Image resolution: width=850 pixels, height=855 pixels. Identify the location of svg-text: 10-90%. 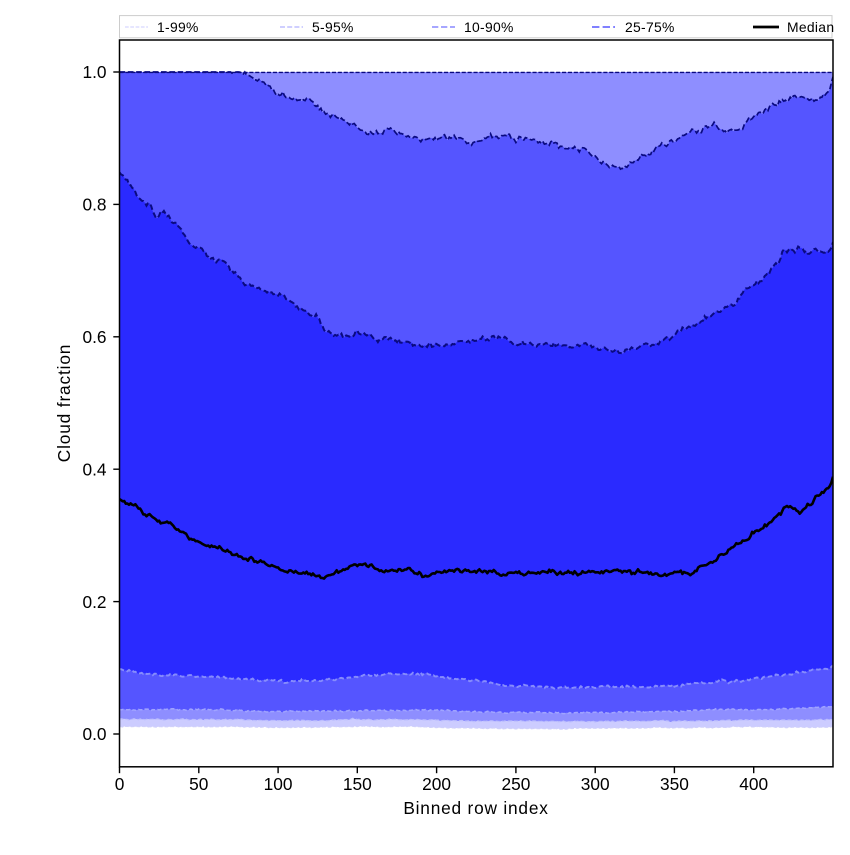
(489, 27).